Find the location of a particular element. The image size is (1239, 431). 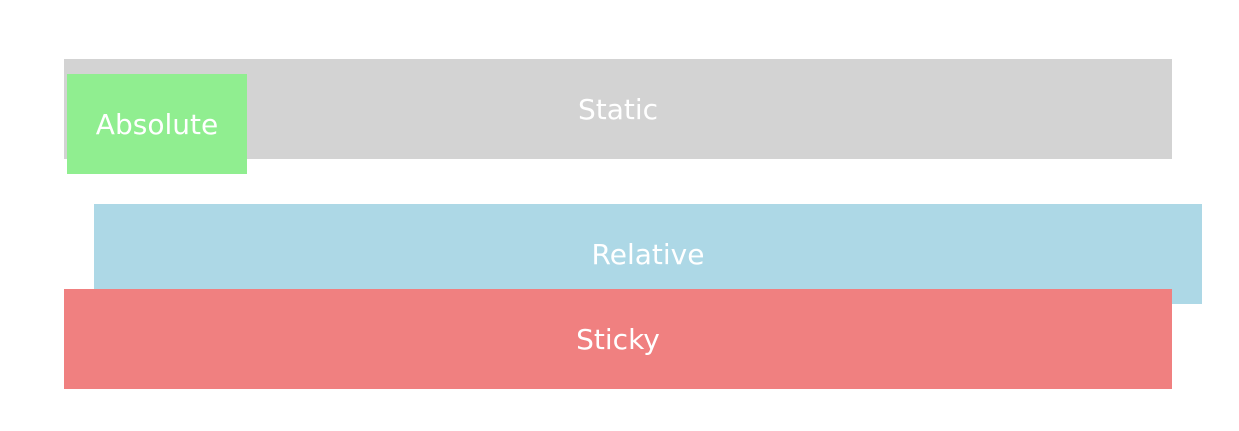

relative-label: Relative is located at coordinates (648, 254).